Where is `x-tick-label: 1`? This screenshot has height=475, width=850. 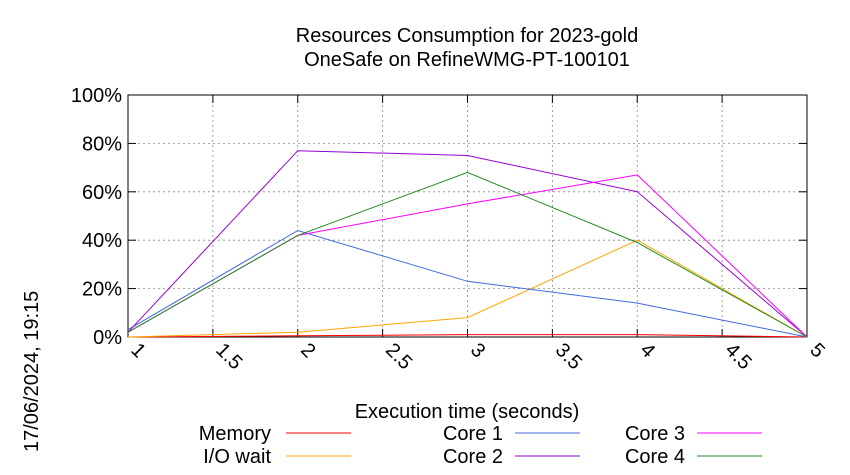 x-tick-label: 1 is located at coordinates (137, 350).